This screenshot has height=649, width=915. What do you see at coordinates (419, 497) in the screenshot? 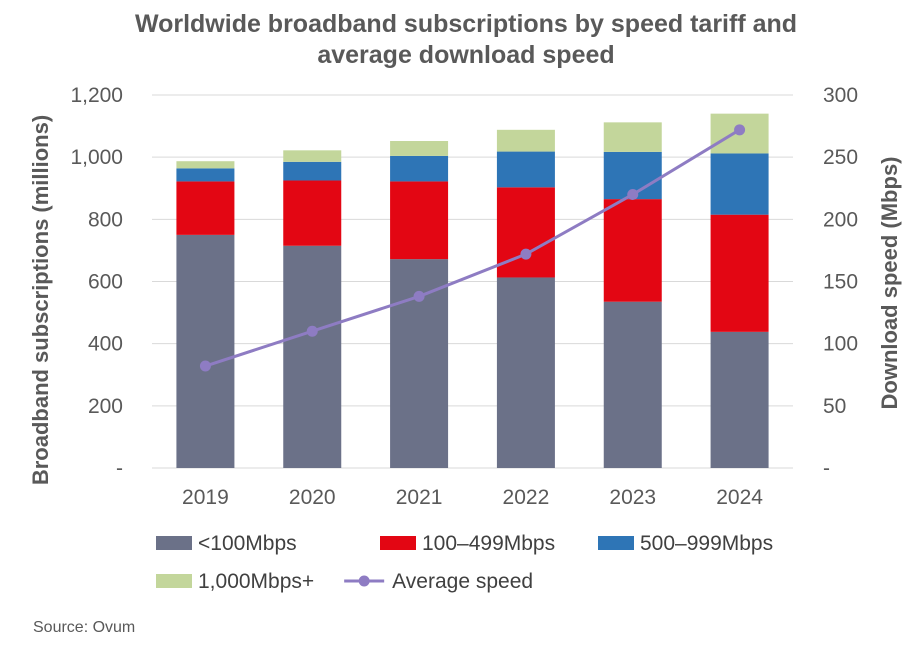
I see `x-tick-label: 2021` at bounding box center [419, 497].